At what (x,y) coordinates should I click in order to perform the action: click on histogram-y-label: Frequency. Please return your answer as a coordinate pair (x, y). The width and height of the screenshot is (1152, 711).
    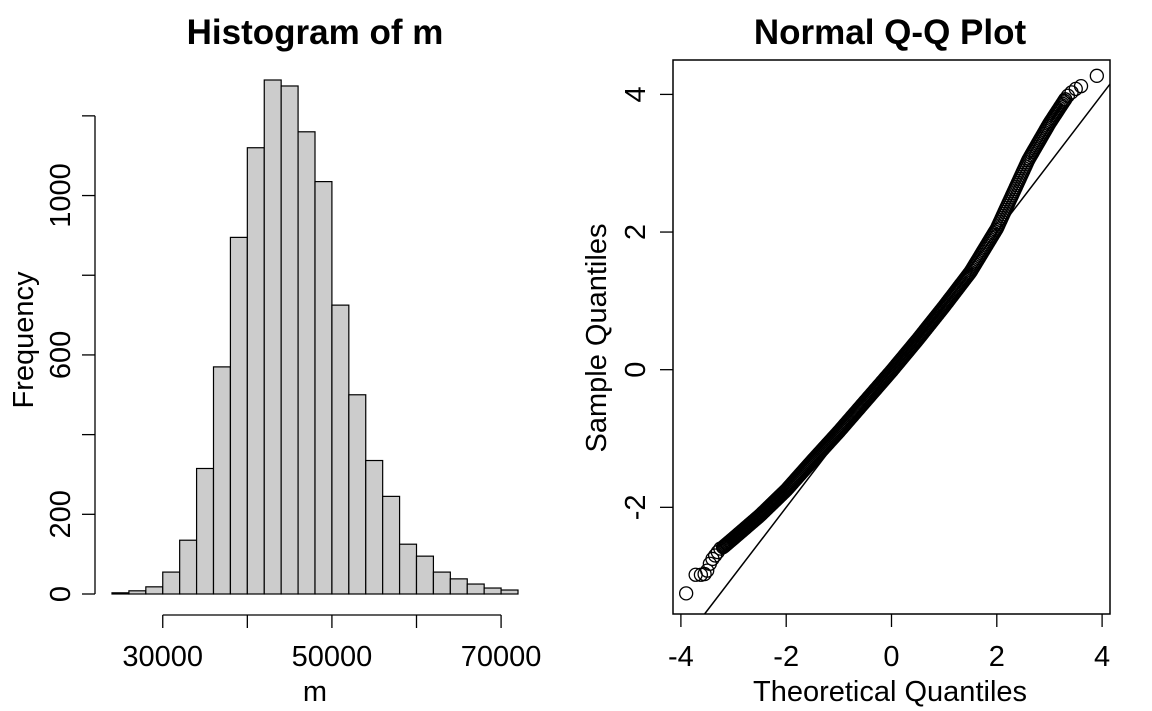
    Looking at the image, I should click on (24, 340).